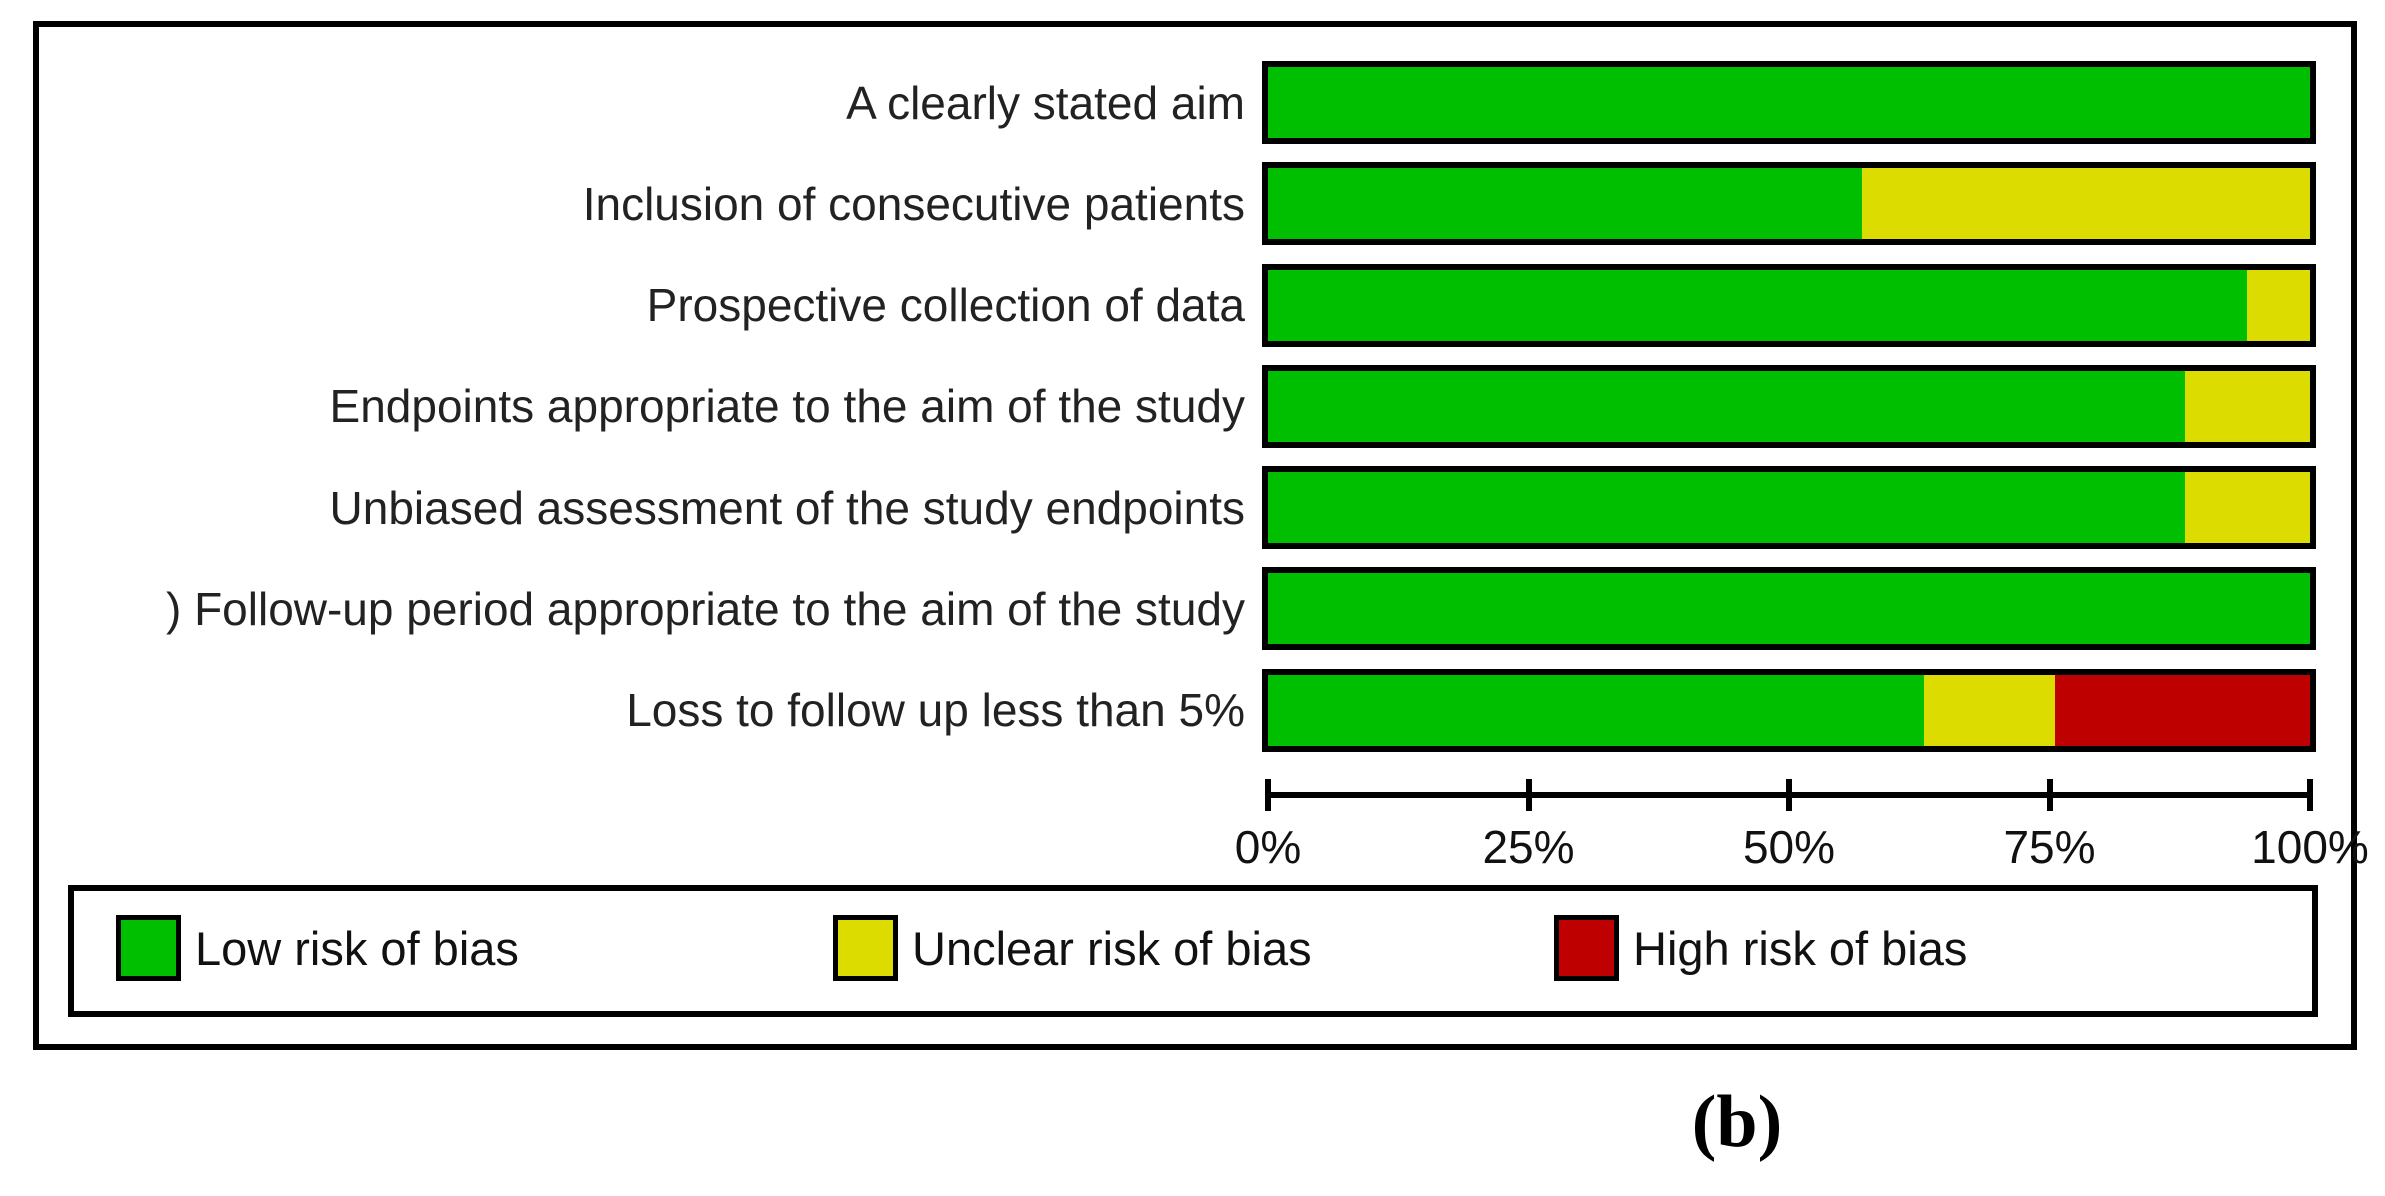 The width and height of the screenshot is (2385, 1196). I want to click on unclear-risk-swatch, so click(865, 948).